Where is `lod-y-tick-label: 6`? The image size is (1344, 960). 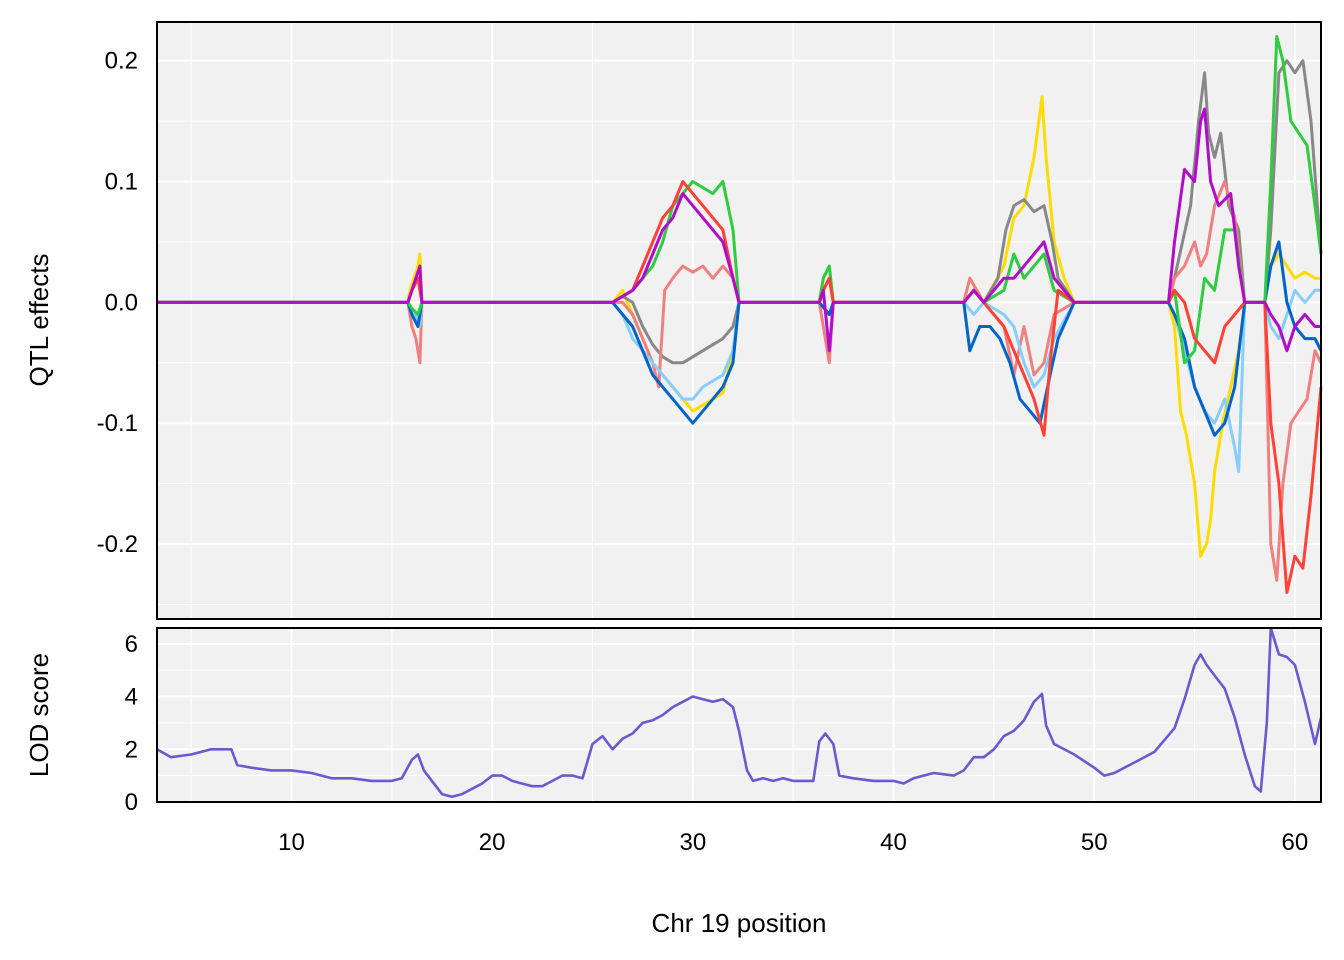 lod-y-tick-label: 6 is located at coordinates (131, 644).